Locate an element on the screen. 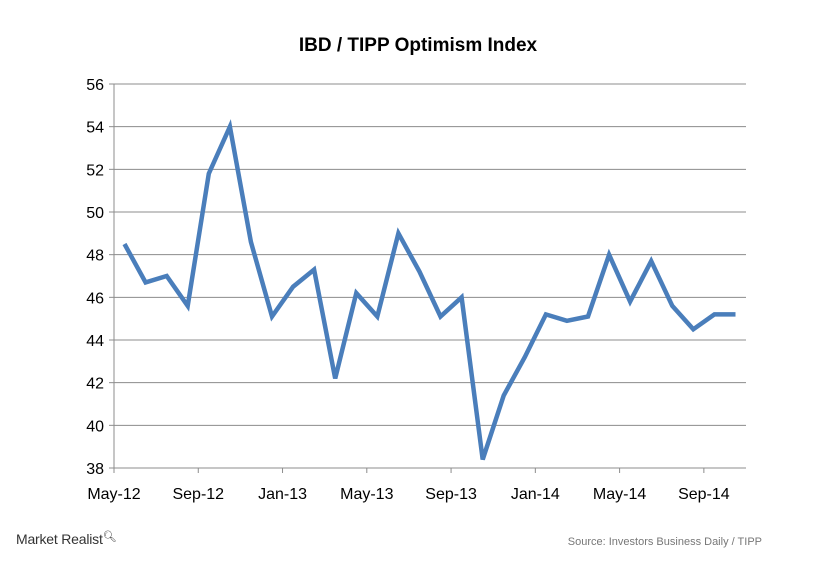 This screenshot has height=566, width=820. source-note: Source: Investors Business Daily / TIPP is located at coordinates (664, 542).